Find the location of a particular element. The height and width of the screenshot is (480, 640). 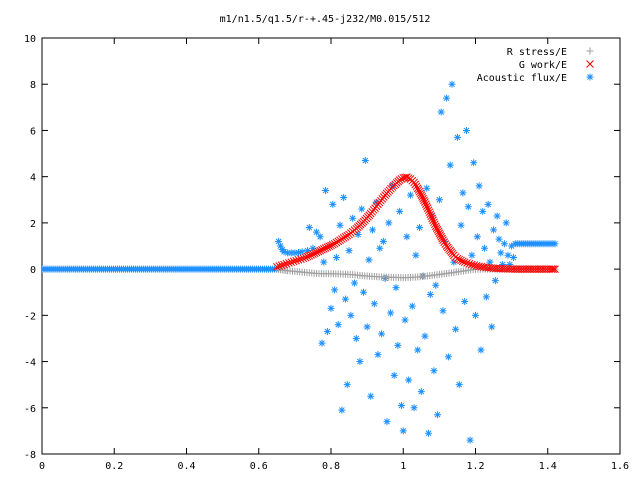

y-tick-label: 4 is located at coordinates (33, 178).